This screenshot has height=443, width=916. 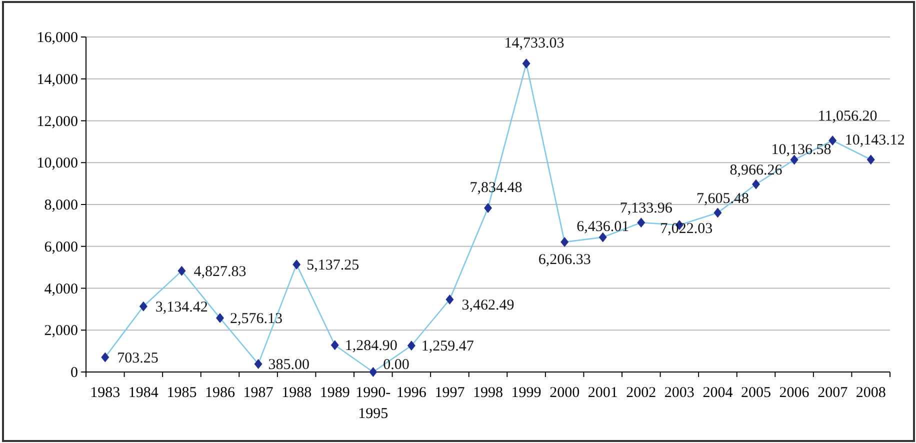 What do you see at coordinates (181, 393) in the screenshot?
I see `x-tick-label: 1985` at bounding box center [181, 393].